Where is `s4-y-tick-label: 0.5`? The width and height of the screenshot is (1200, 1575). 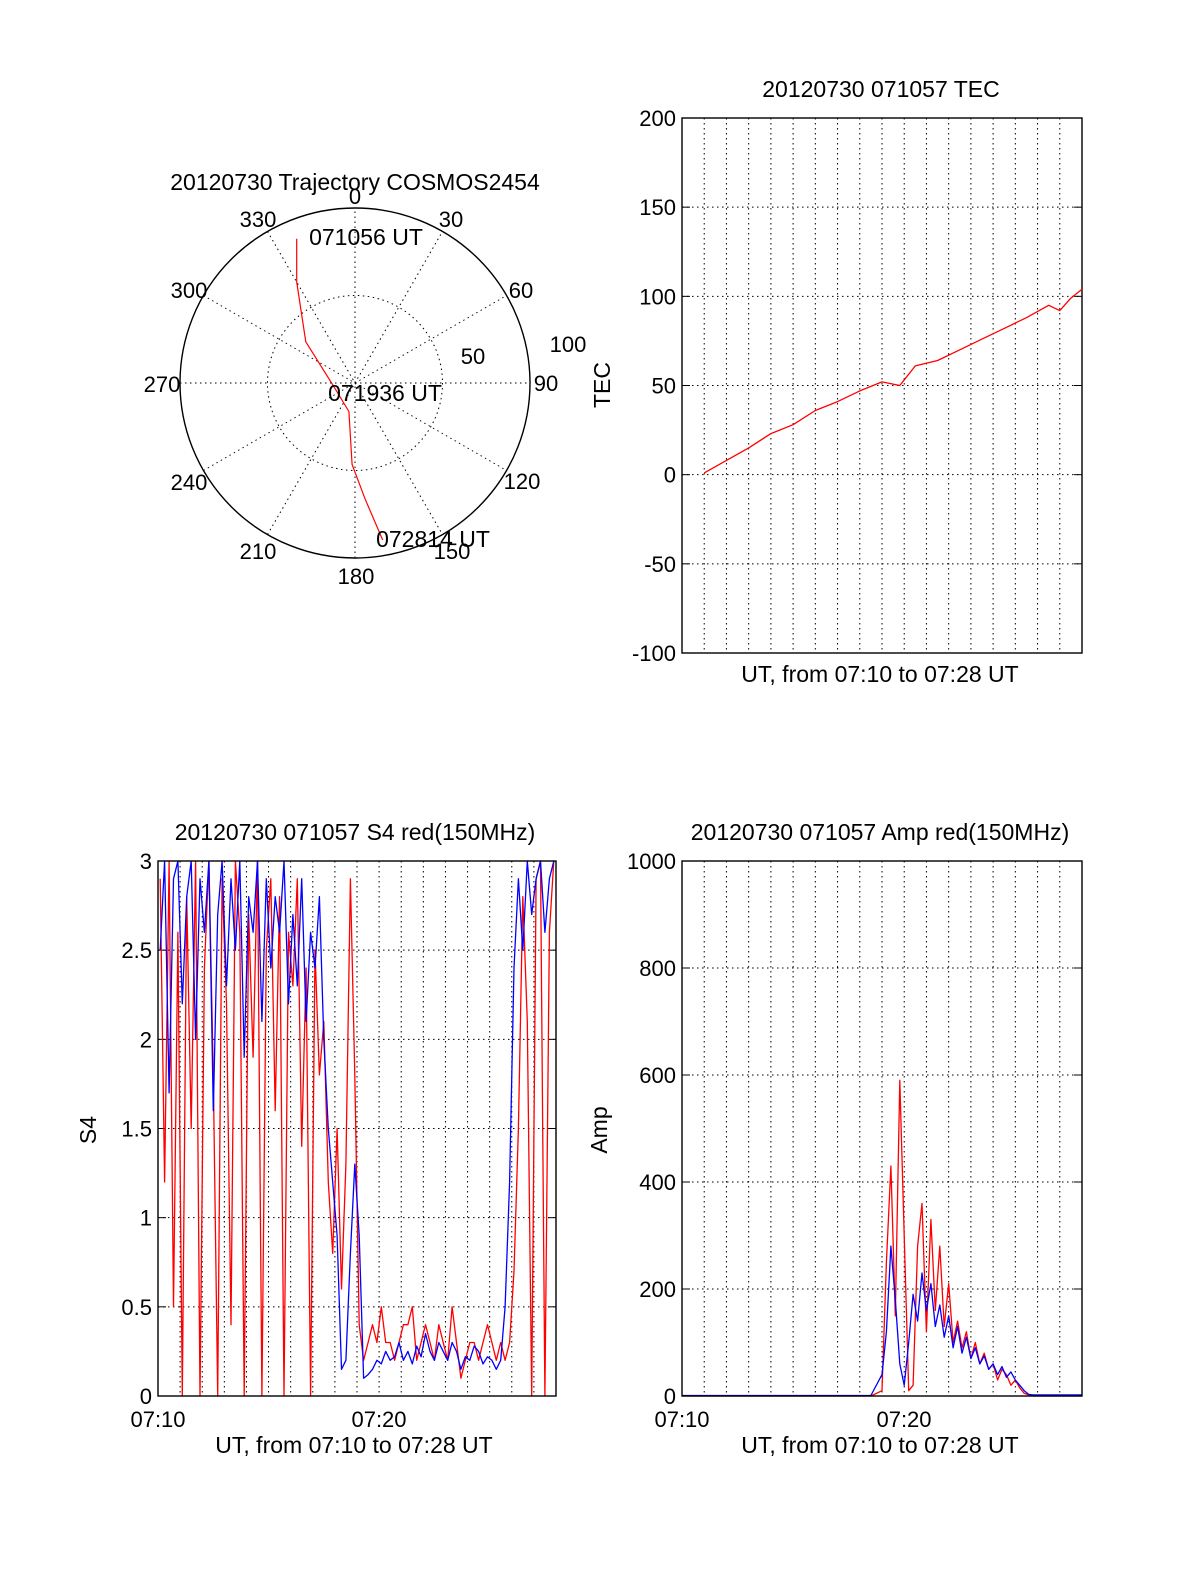
s4-y-tick-label: 0.5 is located at coordinates (136, 1307).